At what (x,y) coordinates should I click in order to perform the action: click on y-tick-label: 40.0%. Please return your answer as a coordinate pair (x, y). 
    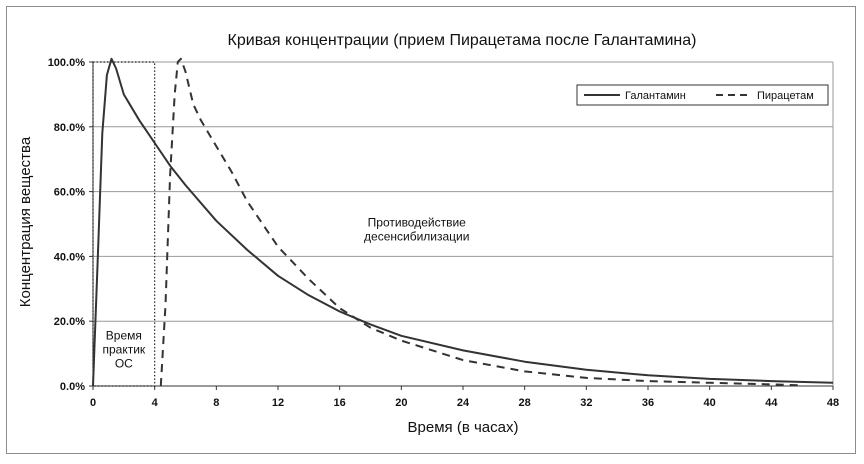
    Looking at the image, I should click on (69, 257).